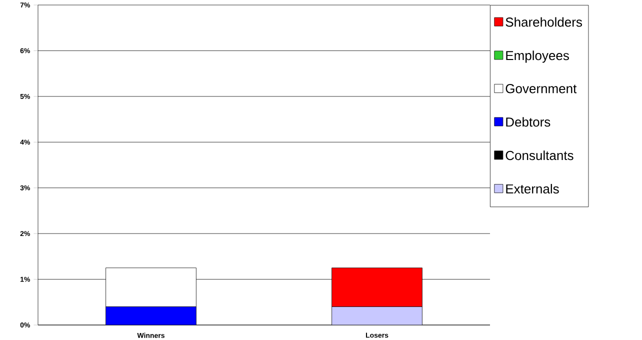 The image size is (642, 340). I want to click on legend-label: Consultants, so click(540, 155).